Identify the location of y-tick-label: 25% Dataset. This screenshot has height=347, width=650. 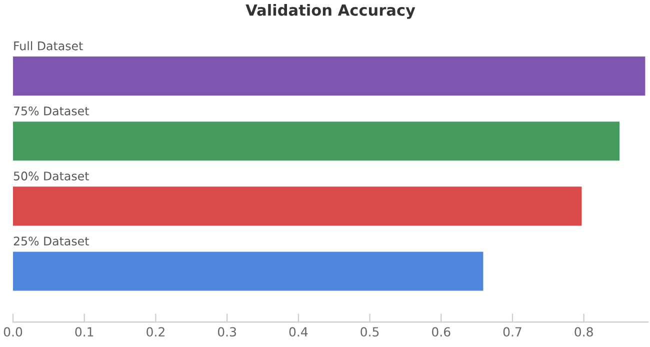
(51, 241).